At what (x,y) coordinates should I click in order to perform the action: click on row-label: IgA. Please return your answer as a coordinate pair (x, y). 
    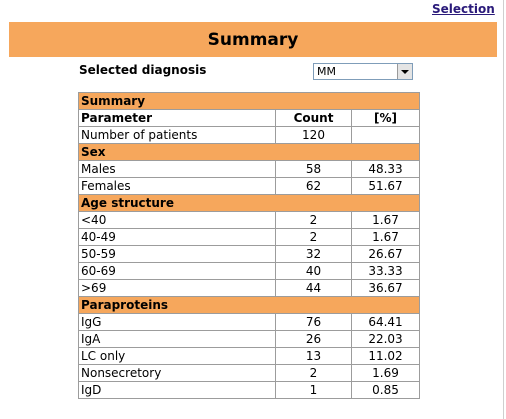
    Looking at the image, I should click on (177, 339).